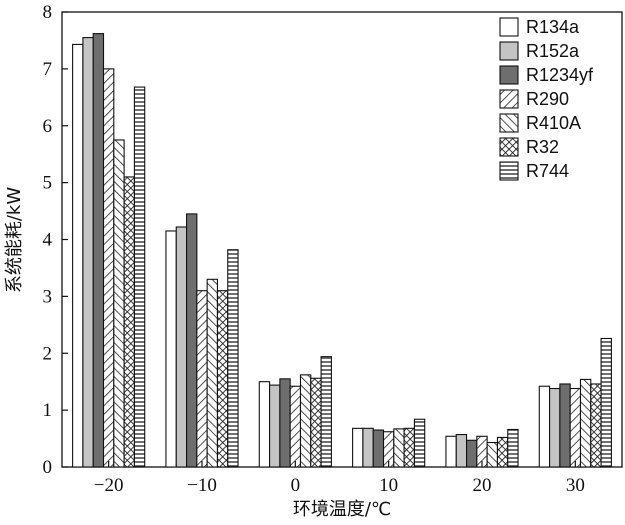  What do you see at coordinates (509, 99) in the screenshot?
I see `legend-swatch-r290` at bounding box center [509, 99].